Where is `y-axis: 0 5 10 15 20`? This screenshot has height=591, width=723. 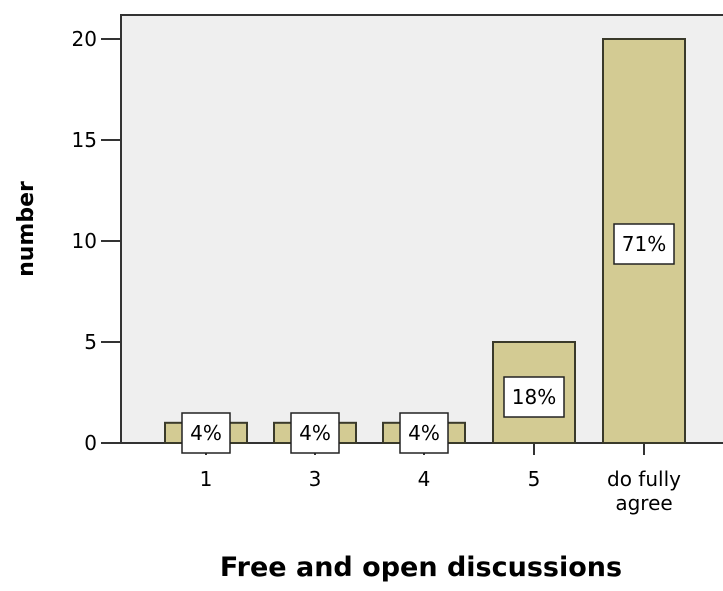 y-axis: 0 5 10 15 20 is located at coordinates (96, 241).